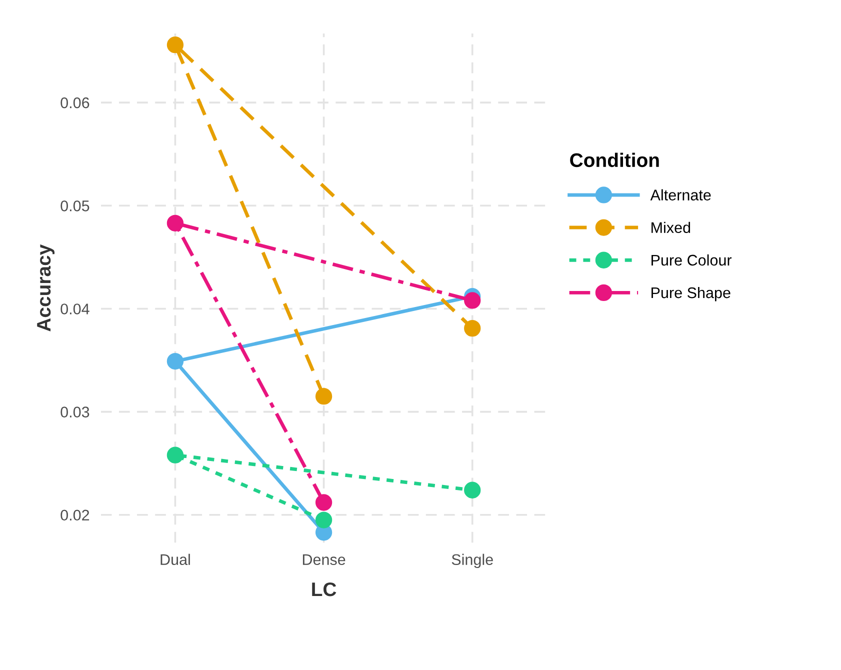  What do you see at coordinates (75, 412) in the screenshot?
I see `y-tick-label: 0.03` at bounding box center [75, 412].